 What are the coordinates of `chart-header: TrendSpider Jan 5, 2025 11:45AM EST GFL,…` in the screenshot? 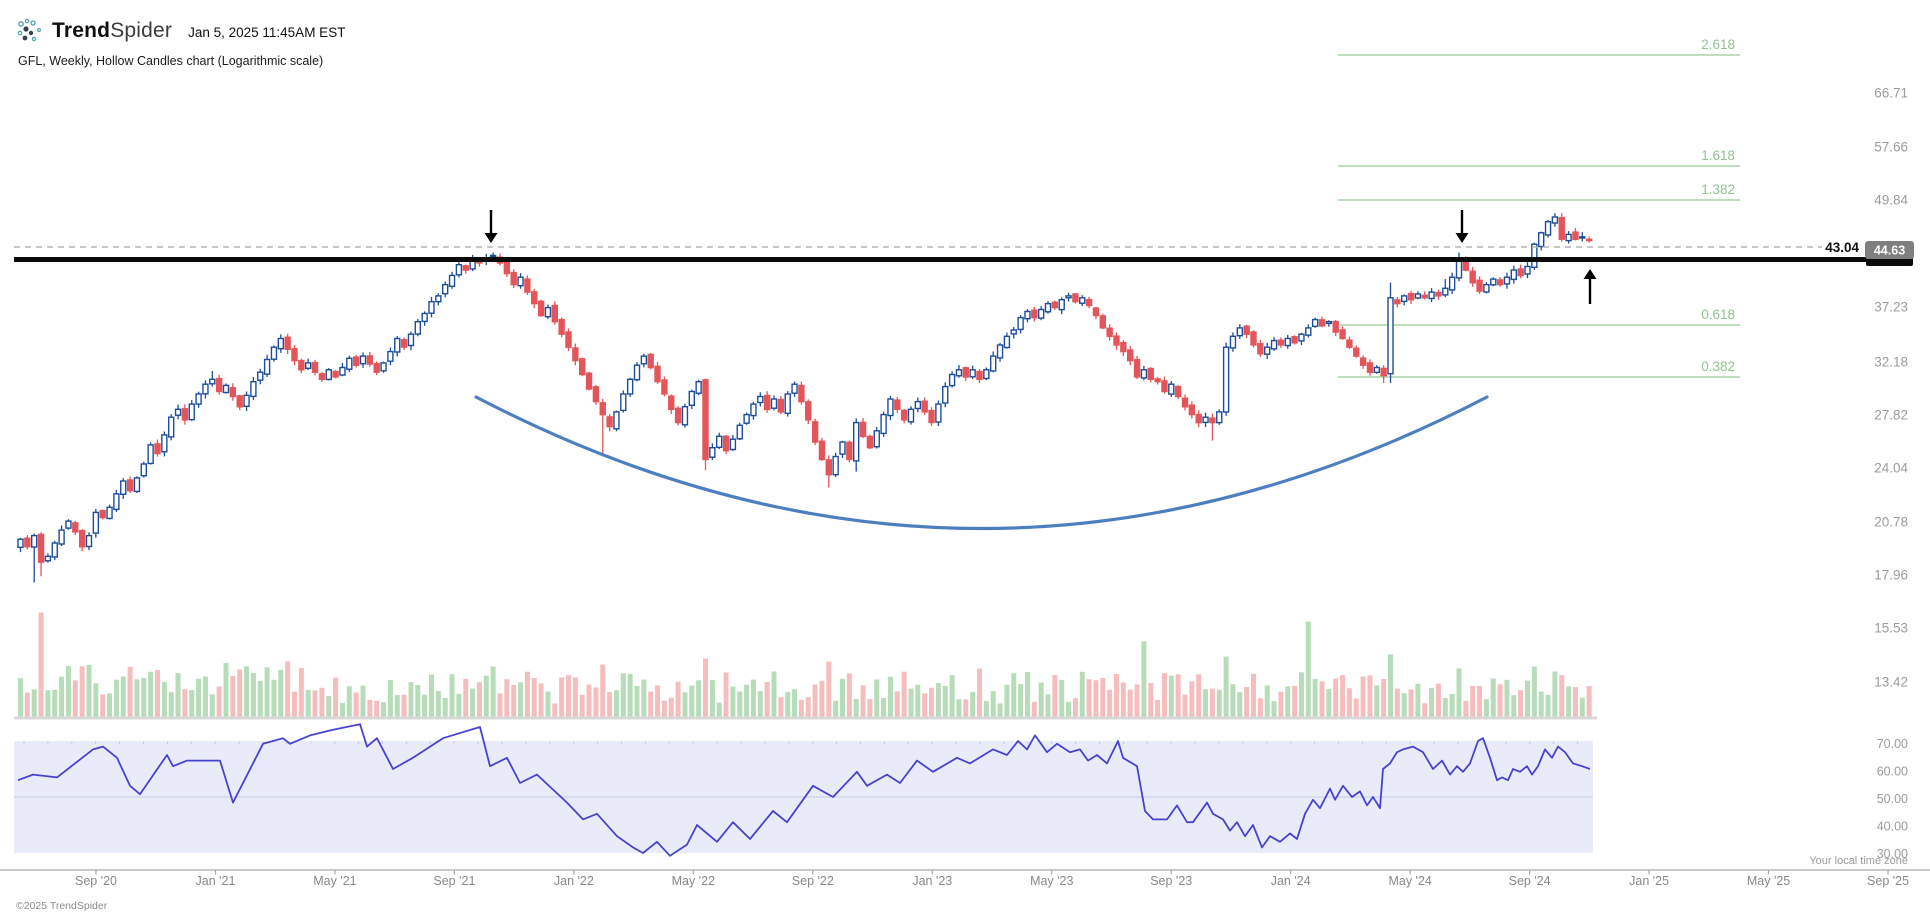 It's located at (179, 42).